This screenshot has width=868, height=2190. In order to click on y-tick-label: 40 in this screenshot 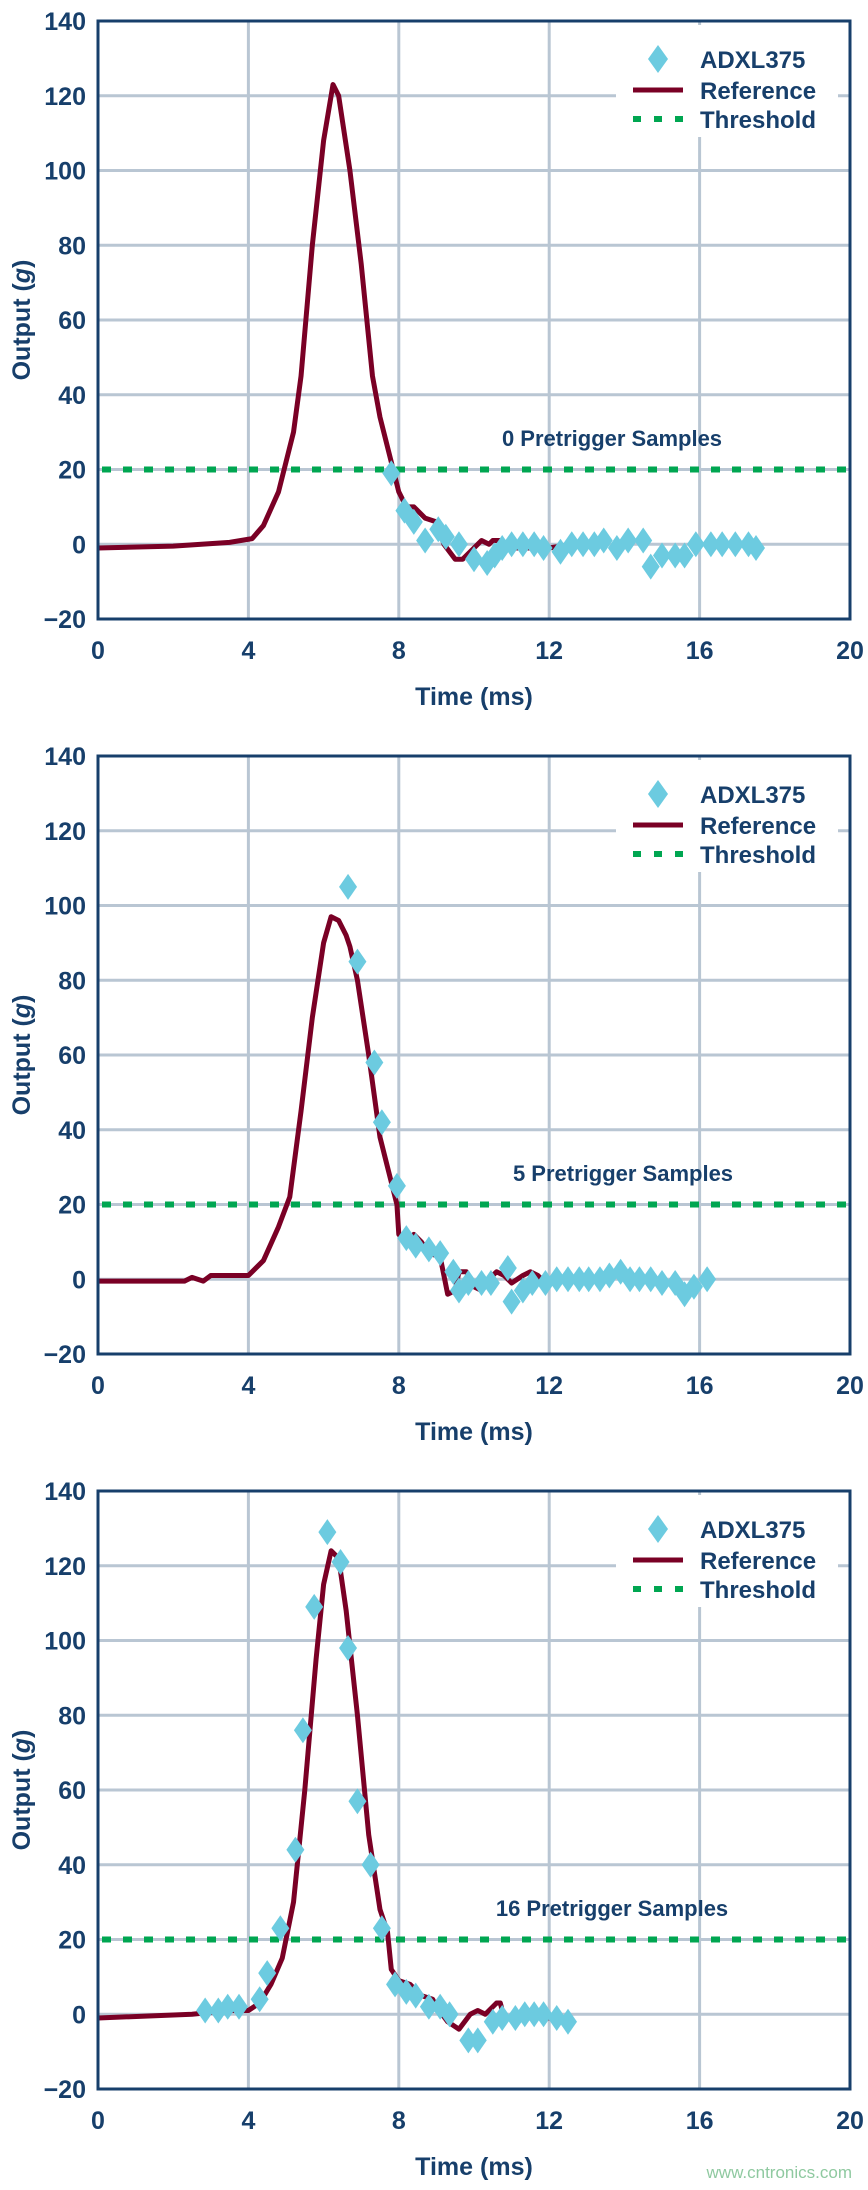, I will do `click(72, 1866)`.